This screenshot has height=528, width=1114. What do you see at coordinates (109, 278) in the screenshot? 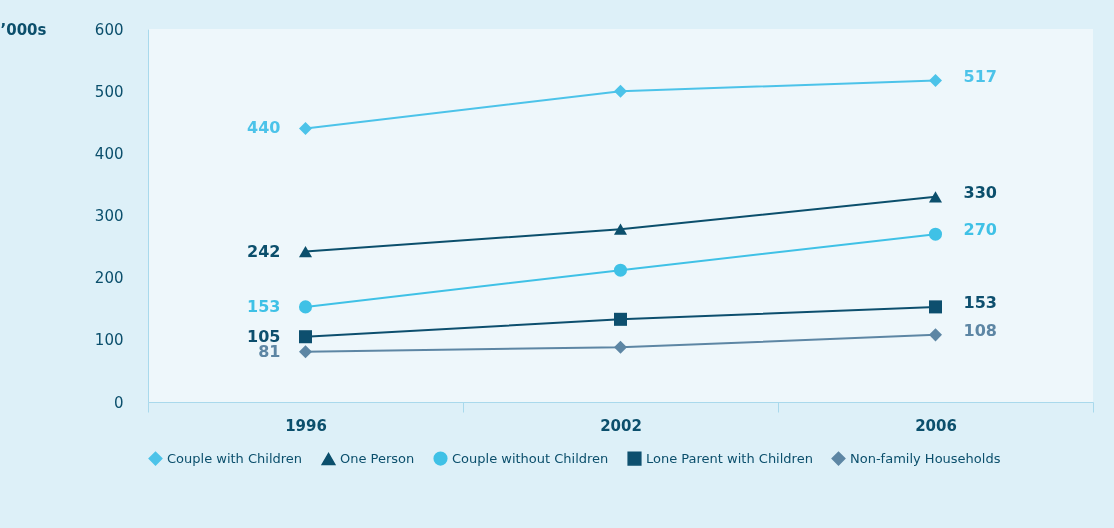
I see `y-tick-label: 200` at bounding box center [109, 278].